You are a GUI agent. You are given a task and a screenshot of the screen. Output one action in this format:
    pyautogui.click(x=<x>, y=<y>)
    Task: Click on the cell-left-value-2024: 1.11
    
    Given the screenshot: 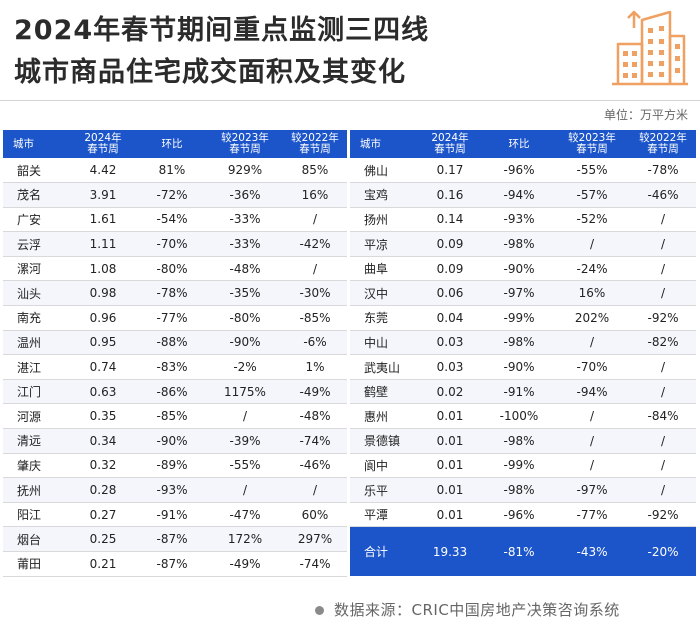 What is the action you would take?
    pyautogui.click(x=103, y=244)
    